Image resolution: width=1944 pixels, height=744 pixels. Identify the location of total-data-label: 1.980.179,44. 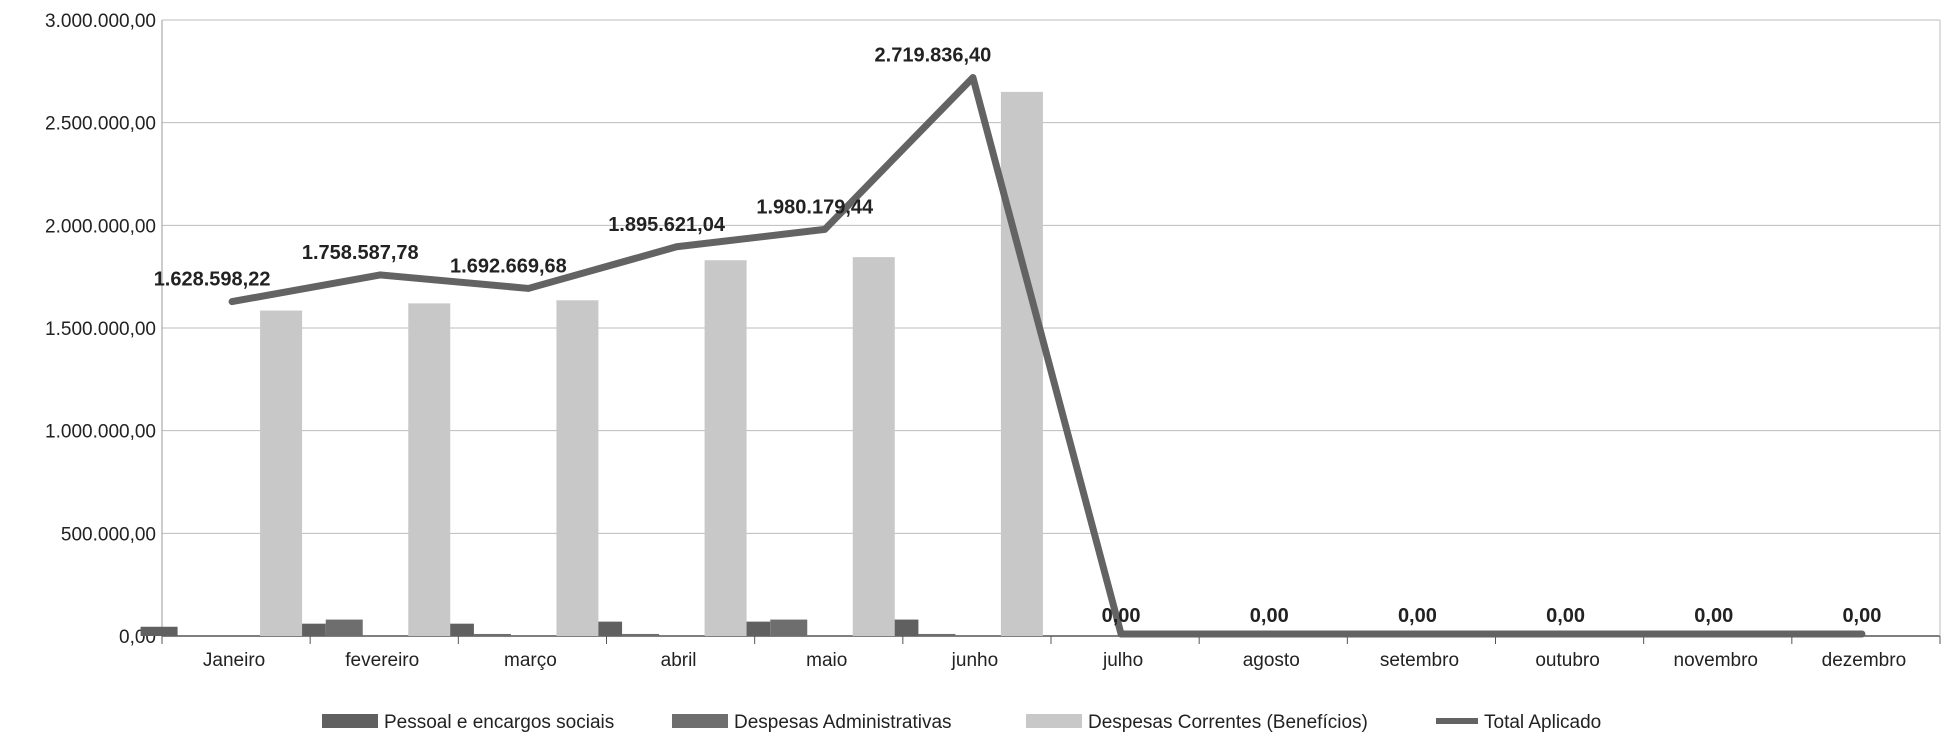
(815, 207).